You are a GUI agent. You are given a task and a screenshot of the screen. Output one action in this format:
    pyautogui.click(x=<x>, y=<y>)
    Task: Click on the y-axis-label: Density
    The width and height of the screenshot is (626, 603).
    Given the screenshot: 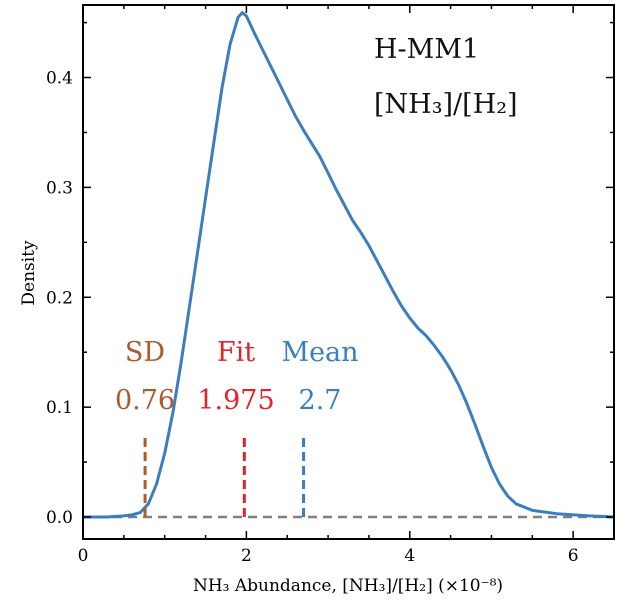 What is the action you would take?
    pyautogui.click(x=29, y=273)
    